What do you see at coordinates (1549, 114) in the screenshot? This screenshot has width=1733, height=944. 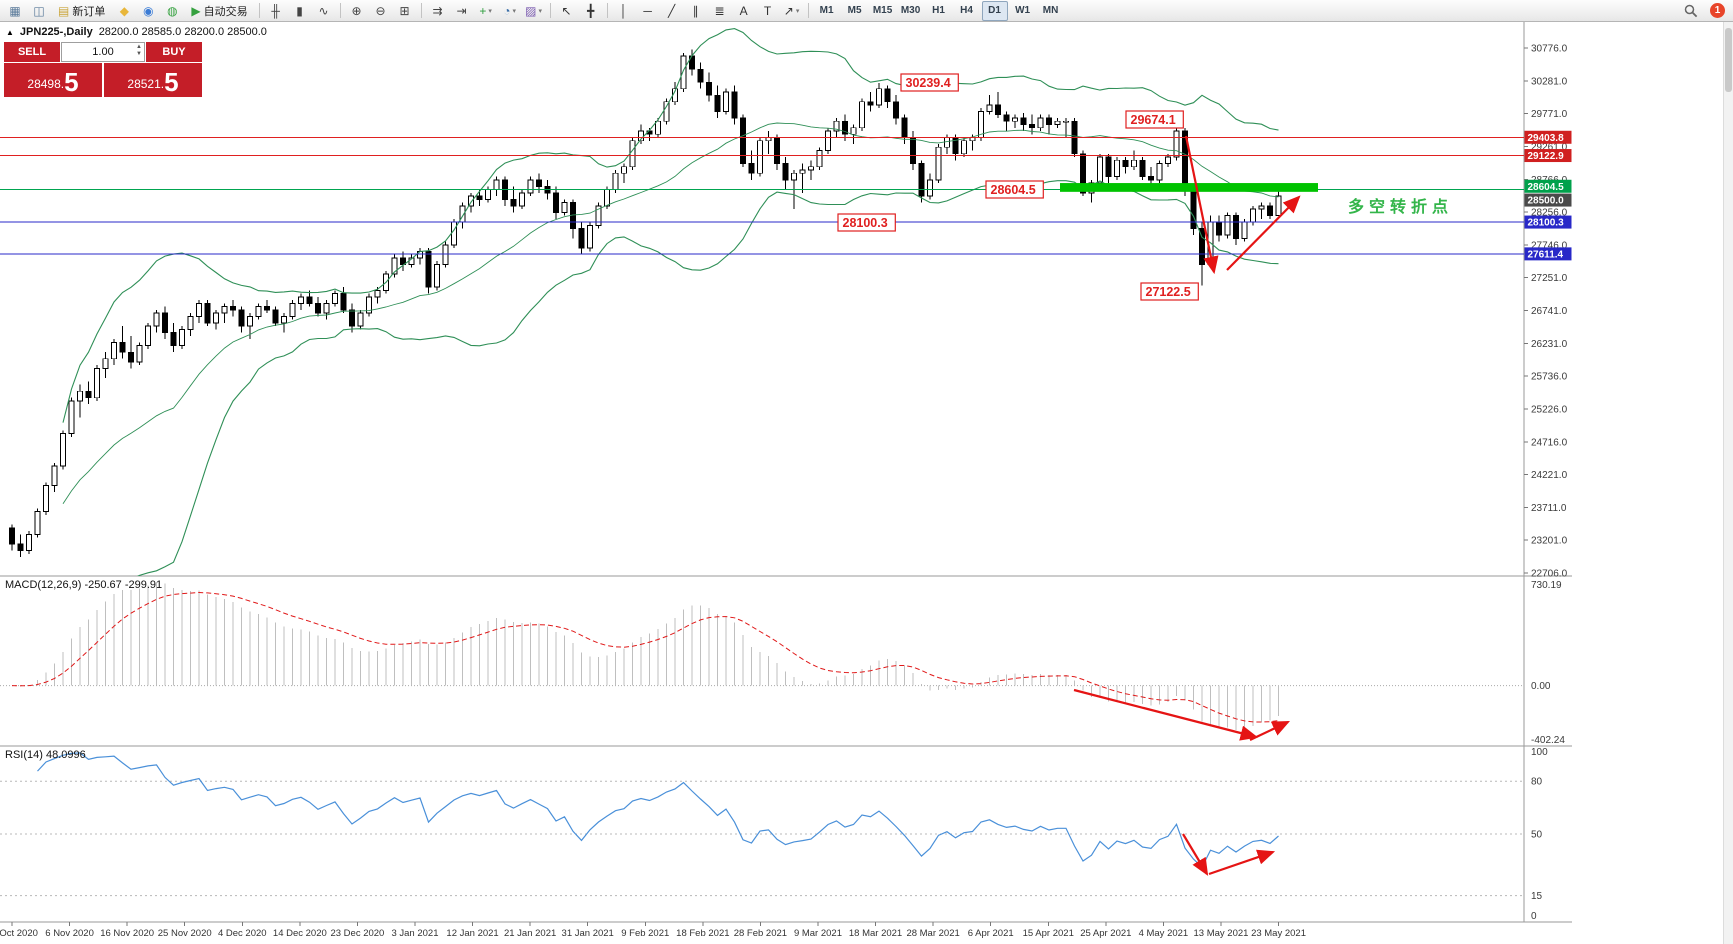 I see `svg-text: 29771.0` at bounding box center [1549, 114].